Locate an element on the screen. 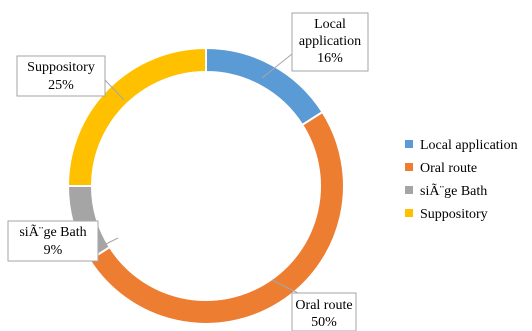 This screenshot has height=331, width=532. data-label-text: application is located at coordinates (330, 41).